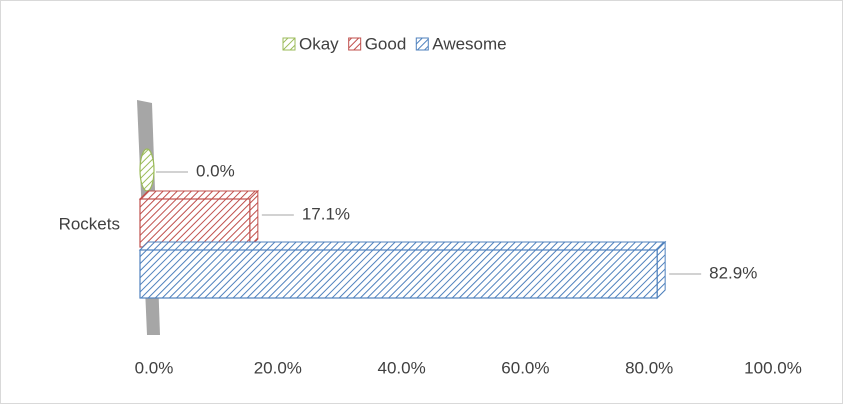  Describe the element at coordinates (525, 367) in the screenshot. I see `x-tick-label: 60.0%` at that location.